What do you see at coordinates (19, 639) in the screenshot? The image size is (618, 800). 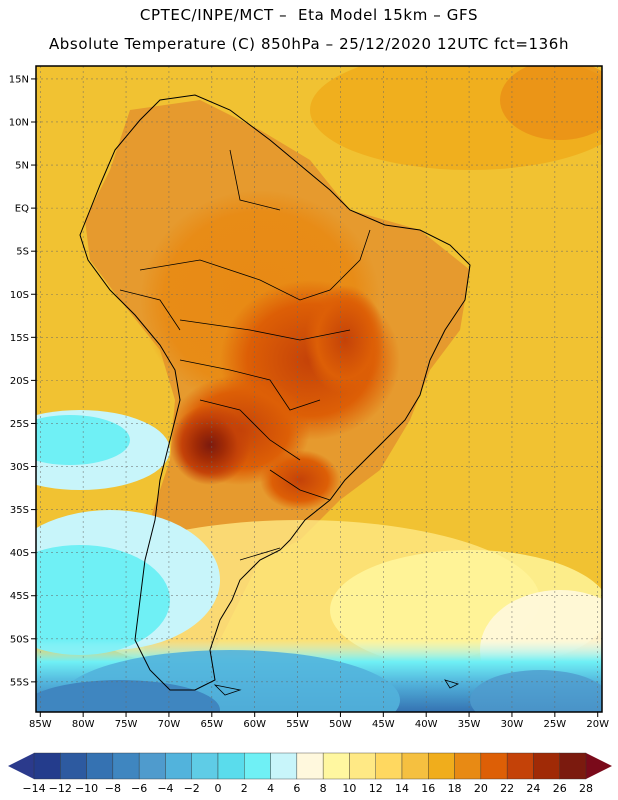 I see `lat-tick-label: 50S` at bounding box center [19, 639].